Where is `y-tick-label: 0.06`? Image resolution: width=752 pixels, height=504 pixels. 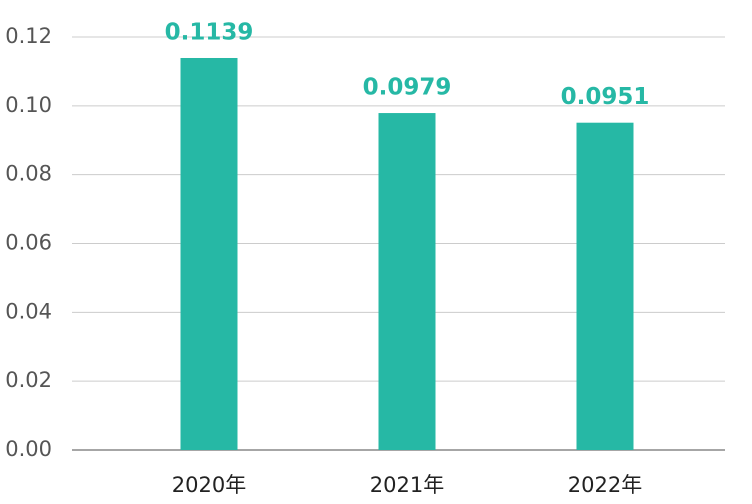
y-tick-label: 0.06 is located at coordinates (28, 243).